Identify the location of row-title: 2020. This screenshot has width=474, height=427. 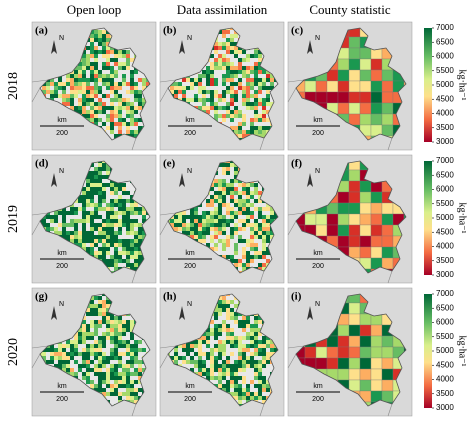
(13, 352).